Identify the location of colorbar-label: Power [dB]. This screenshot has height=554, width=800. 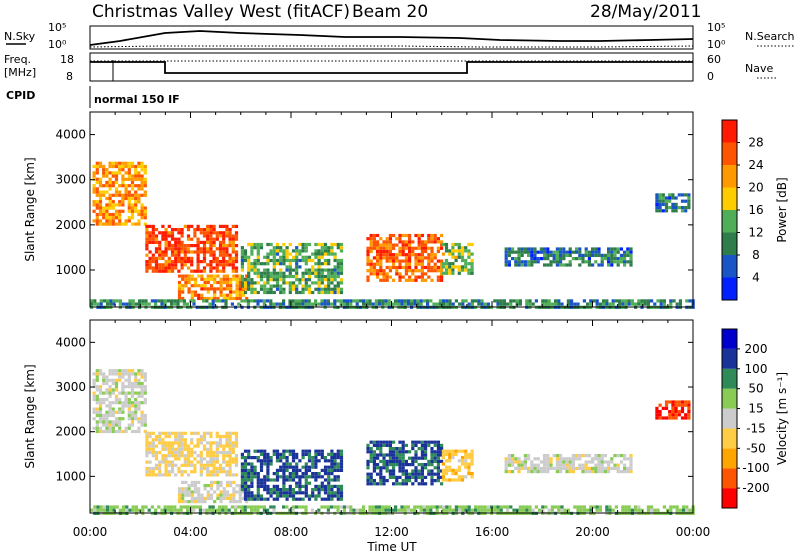
(782, 209).